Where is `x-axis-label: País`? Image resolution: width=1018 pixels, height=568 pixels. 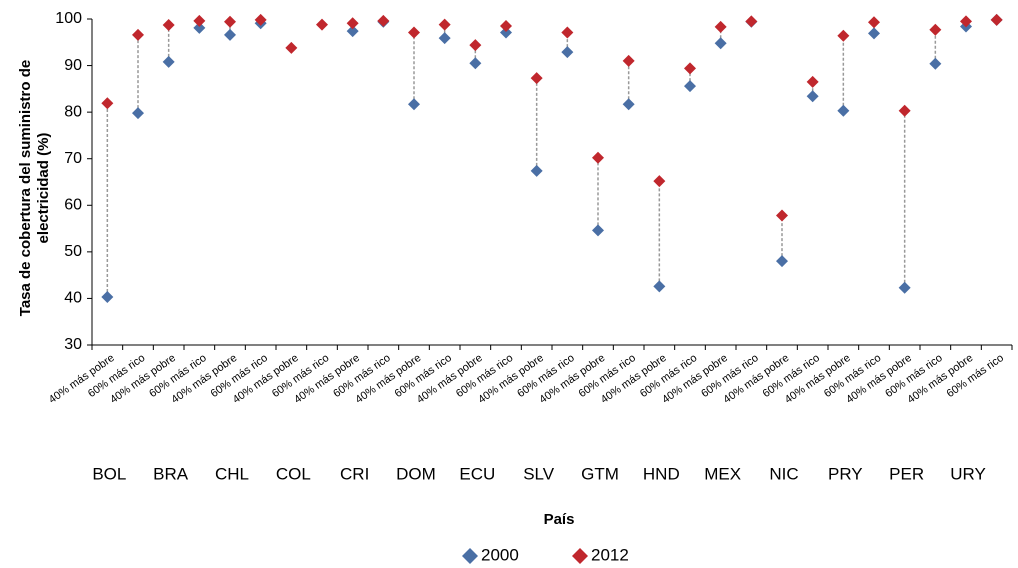 x-axis-label: País is located at coordinates (559, 519).